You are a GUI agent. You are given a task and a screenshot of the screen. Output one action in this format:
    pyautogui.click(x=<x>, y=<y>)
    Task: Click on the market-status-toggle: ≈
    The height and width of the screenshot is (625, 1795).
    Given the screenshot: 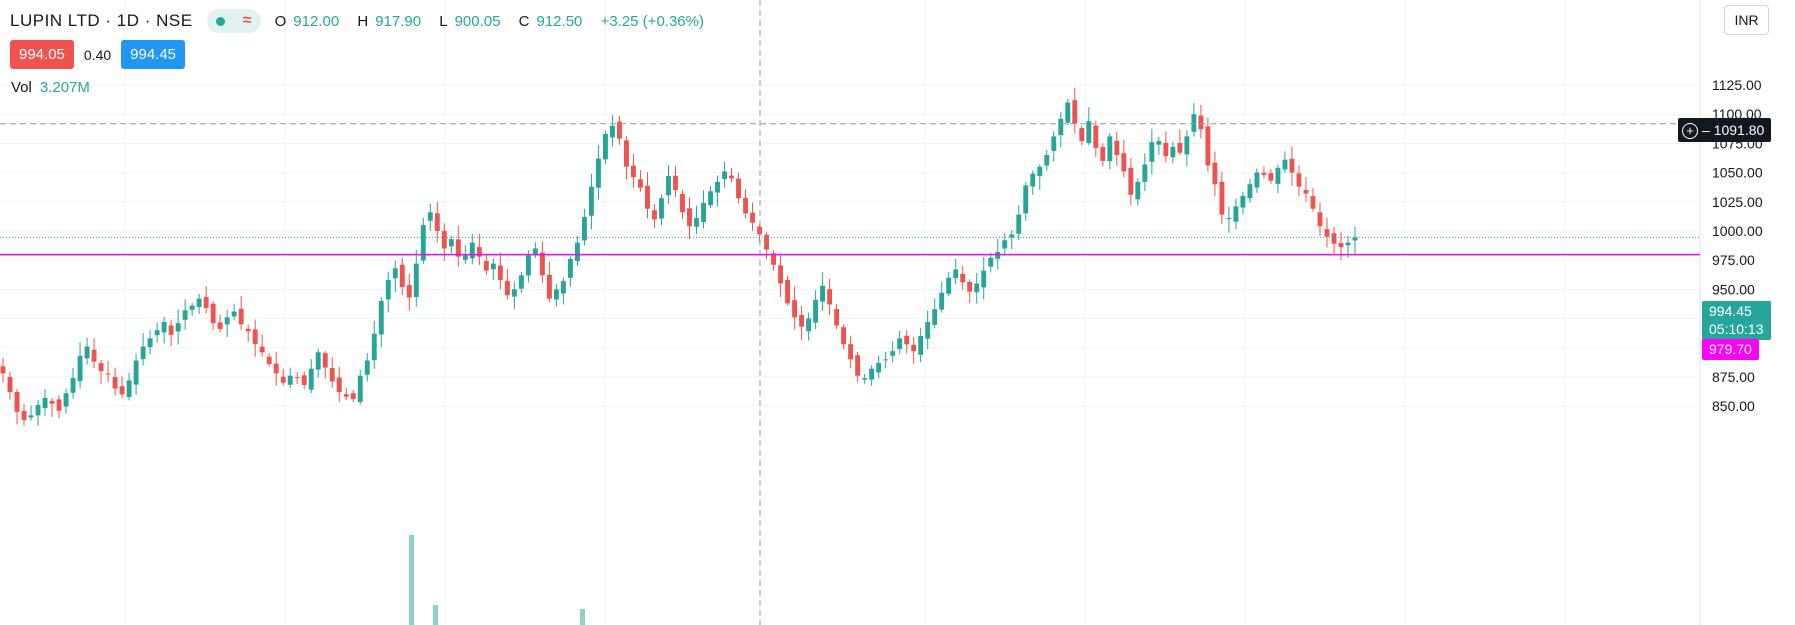 What is the action you would take?
    pyautogui.click(x=233, y=21)
    